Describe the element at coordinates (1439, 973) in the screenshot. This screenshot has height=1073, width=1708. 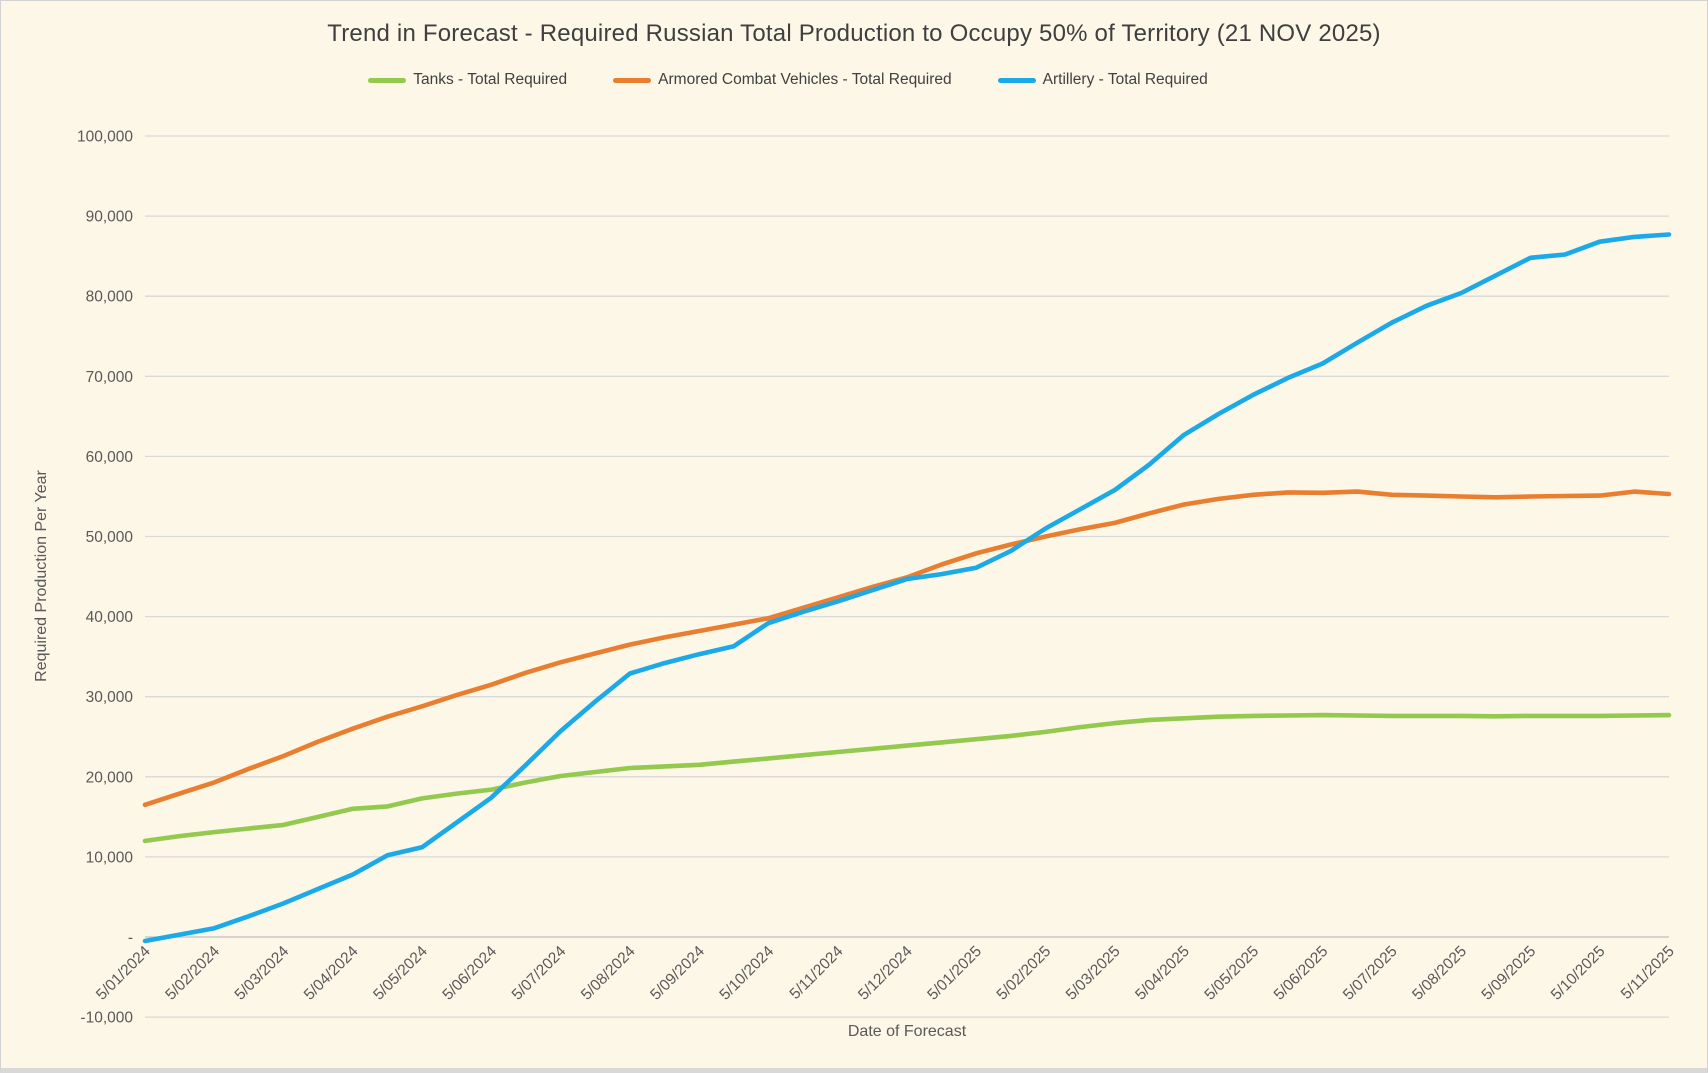
I see `x-tick-label: 5/08/2025` at that location.